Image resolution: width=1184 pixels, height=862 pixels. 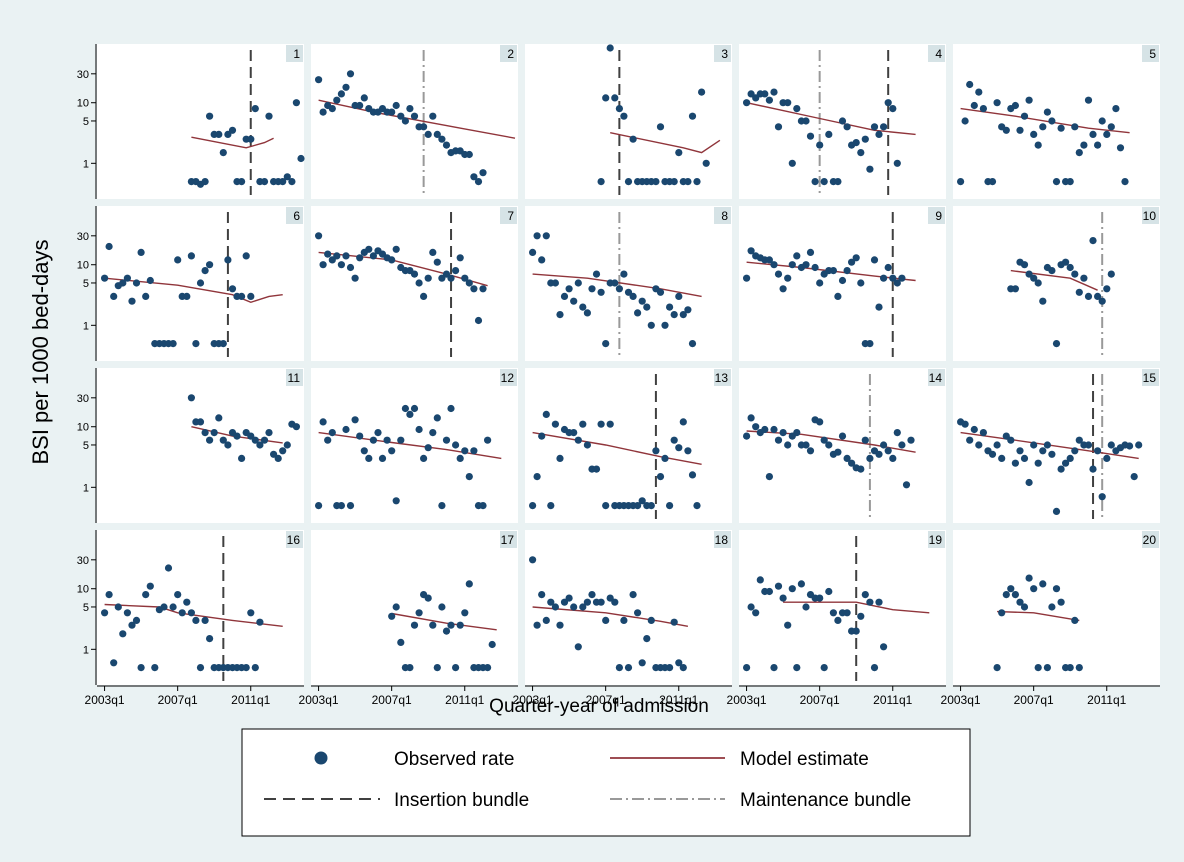 What do you see at coordinates (747, 700) in the screenshot?
I see `x-tick-label: 2003q1` at bounding box center [747, 700].